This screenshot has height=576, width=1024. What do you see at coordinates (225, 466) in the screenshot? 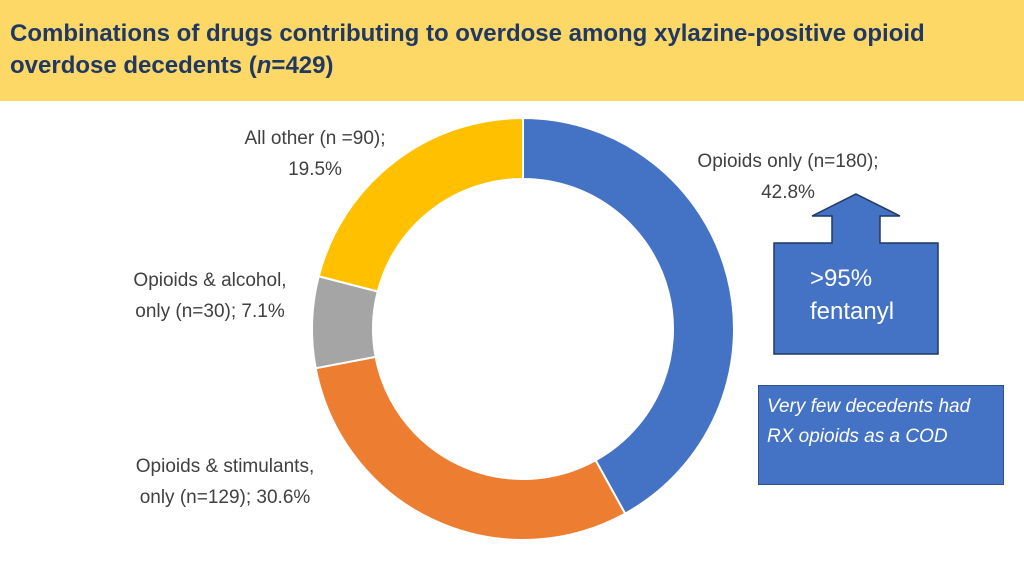
I see `label-opioids-stimulants-line1: Opioids & stimulants,` at bounding box center [225, 466].